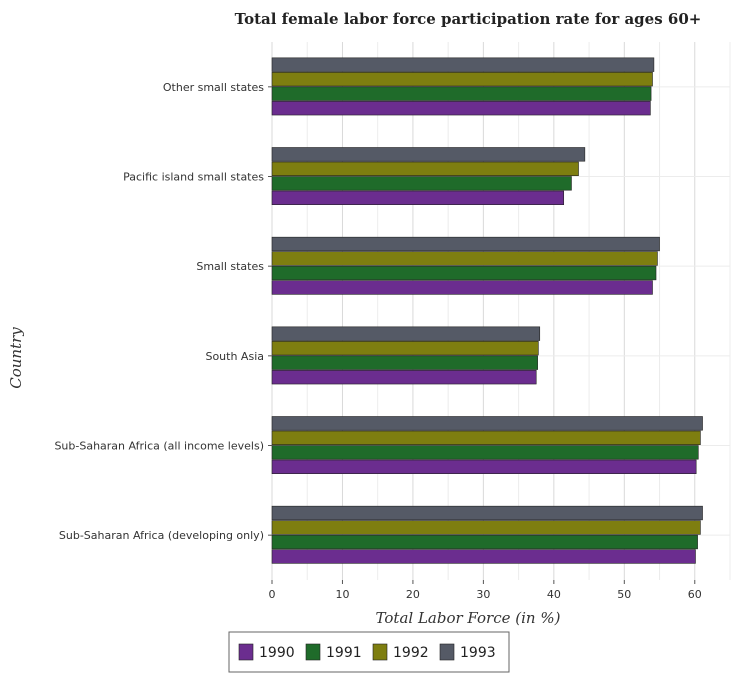 The height and width of the screenshot is (700, 738). What do you see at coordinates (462, 287) in the screenshot?
I see `bar-1990-small-states` at bounding box center [462, 287].